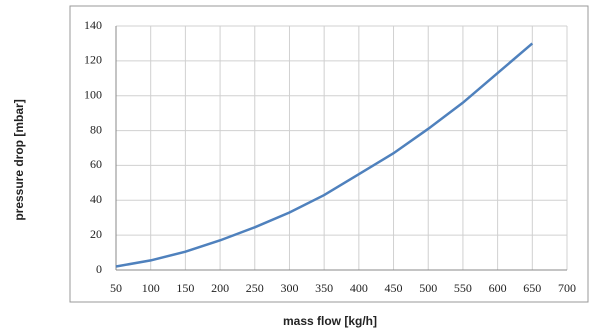 Image resolution: width=592 pixels, height=334 pixels. What do you see at coordinates (185, 288) in the screenshot?
I see `x-tick-label: 150` at bounding box center [185, 288].